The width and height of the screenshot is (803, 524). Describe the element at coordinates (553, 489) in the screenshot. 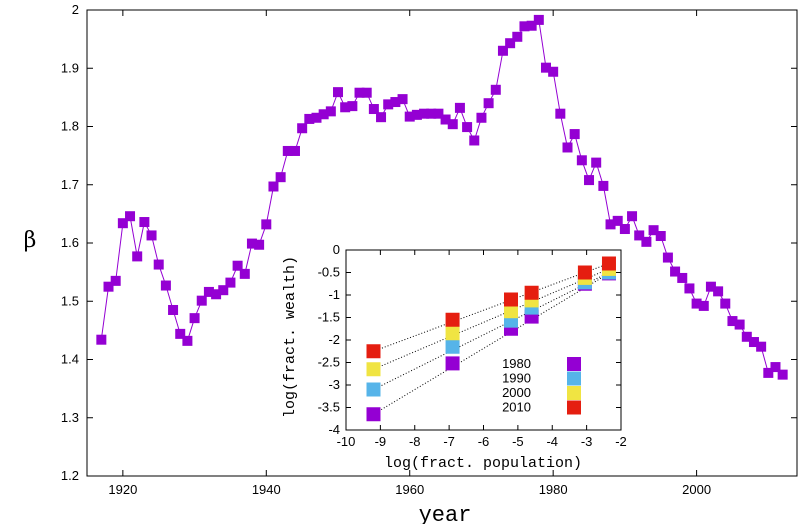

I see `main-x-tick-label: 1980` at that location.